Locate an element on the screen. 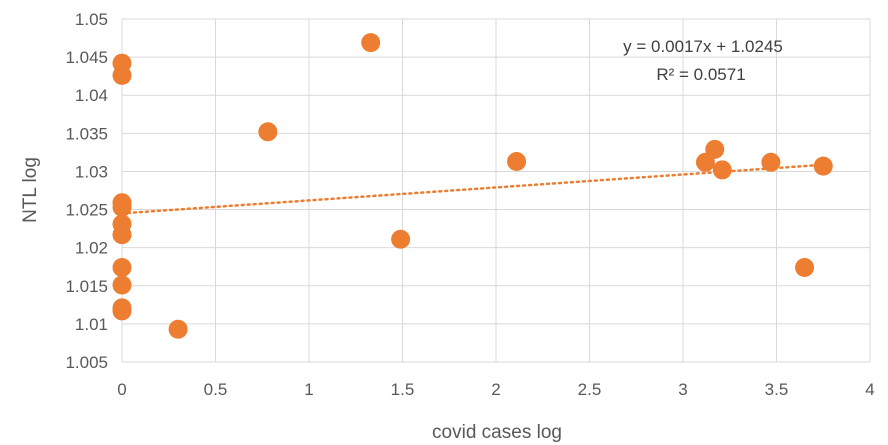 The width and height of the screenshot is (888, 445). y-tick-label: 1.01 is located at coordinates (91, 324).